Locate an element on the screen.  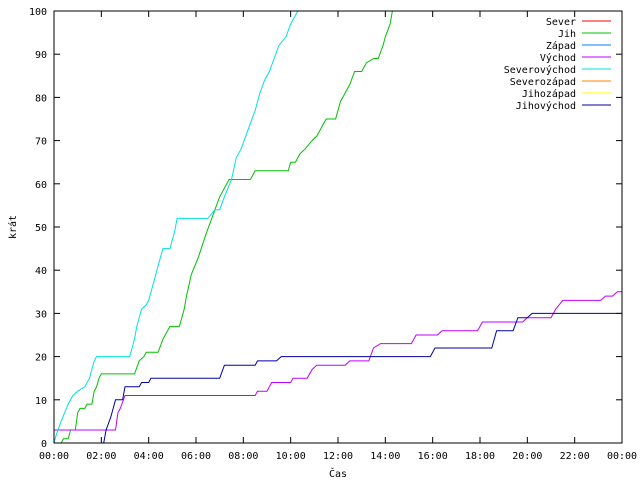
legend-label: Západ is located at coordinates (561, 46).